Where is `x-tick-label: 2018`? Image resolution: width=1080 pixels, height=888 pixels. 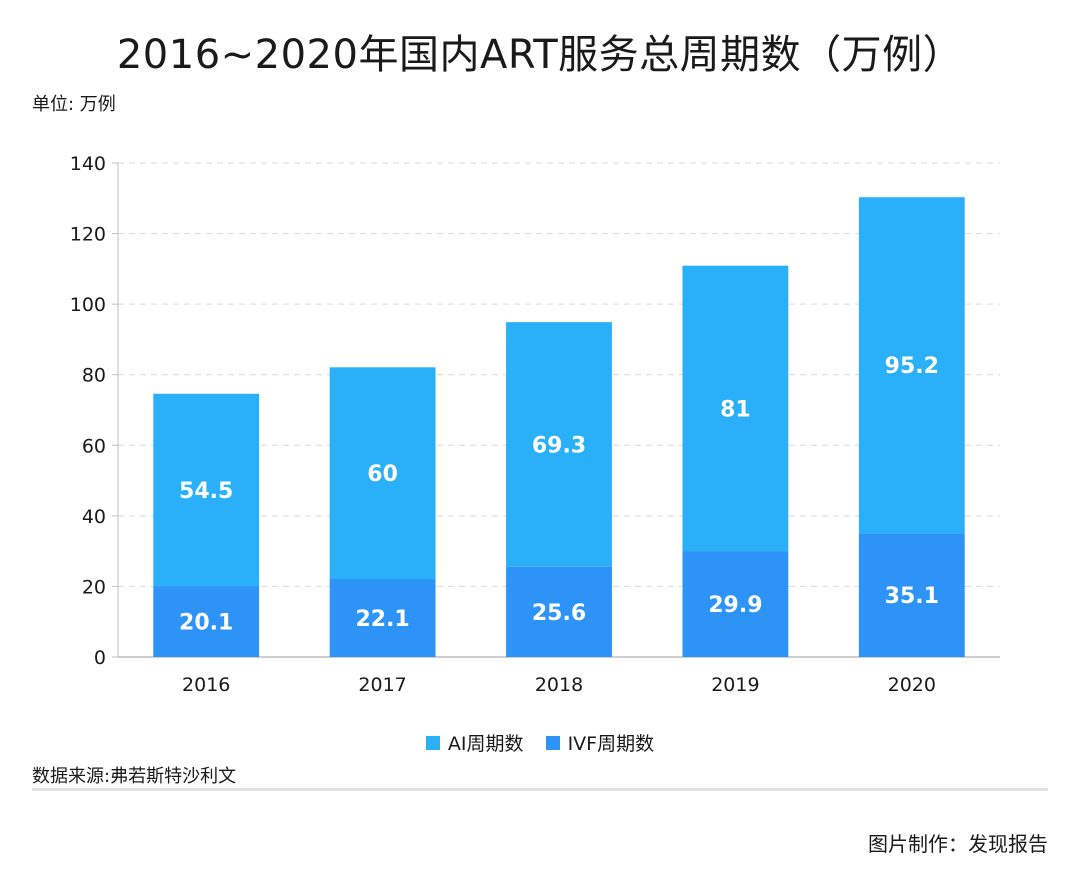
x-tick-label: 2018 is located at coordinates (559, 685).